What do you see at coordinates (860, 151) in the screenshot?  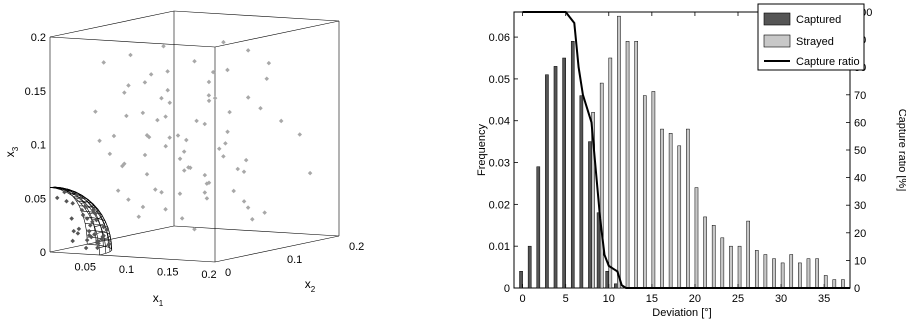 I see `y2-tick-label: 50` at bounding box center [860, 151].